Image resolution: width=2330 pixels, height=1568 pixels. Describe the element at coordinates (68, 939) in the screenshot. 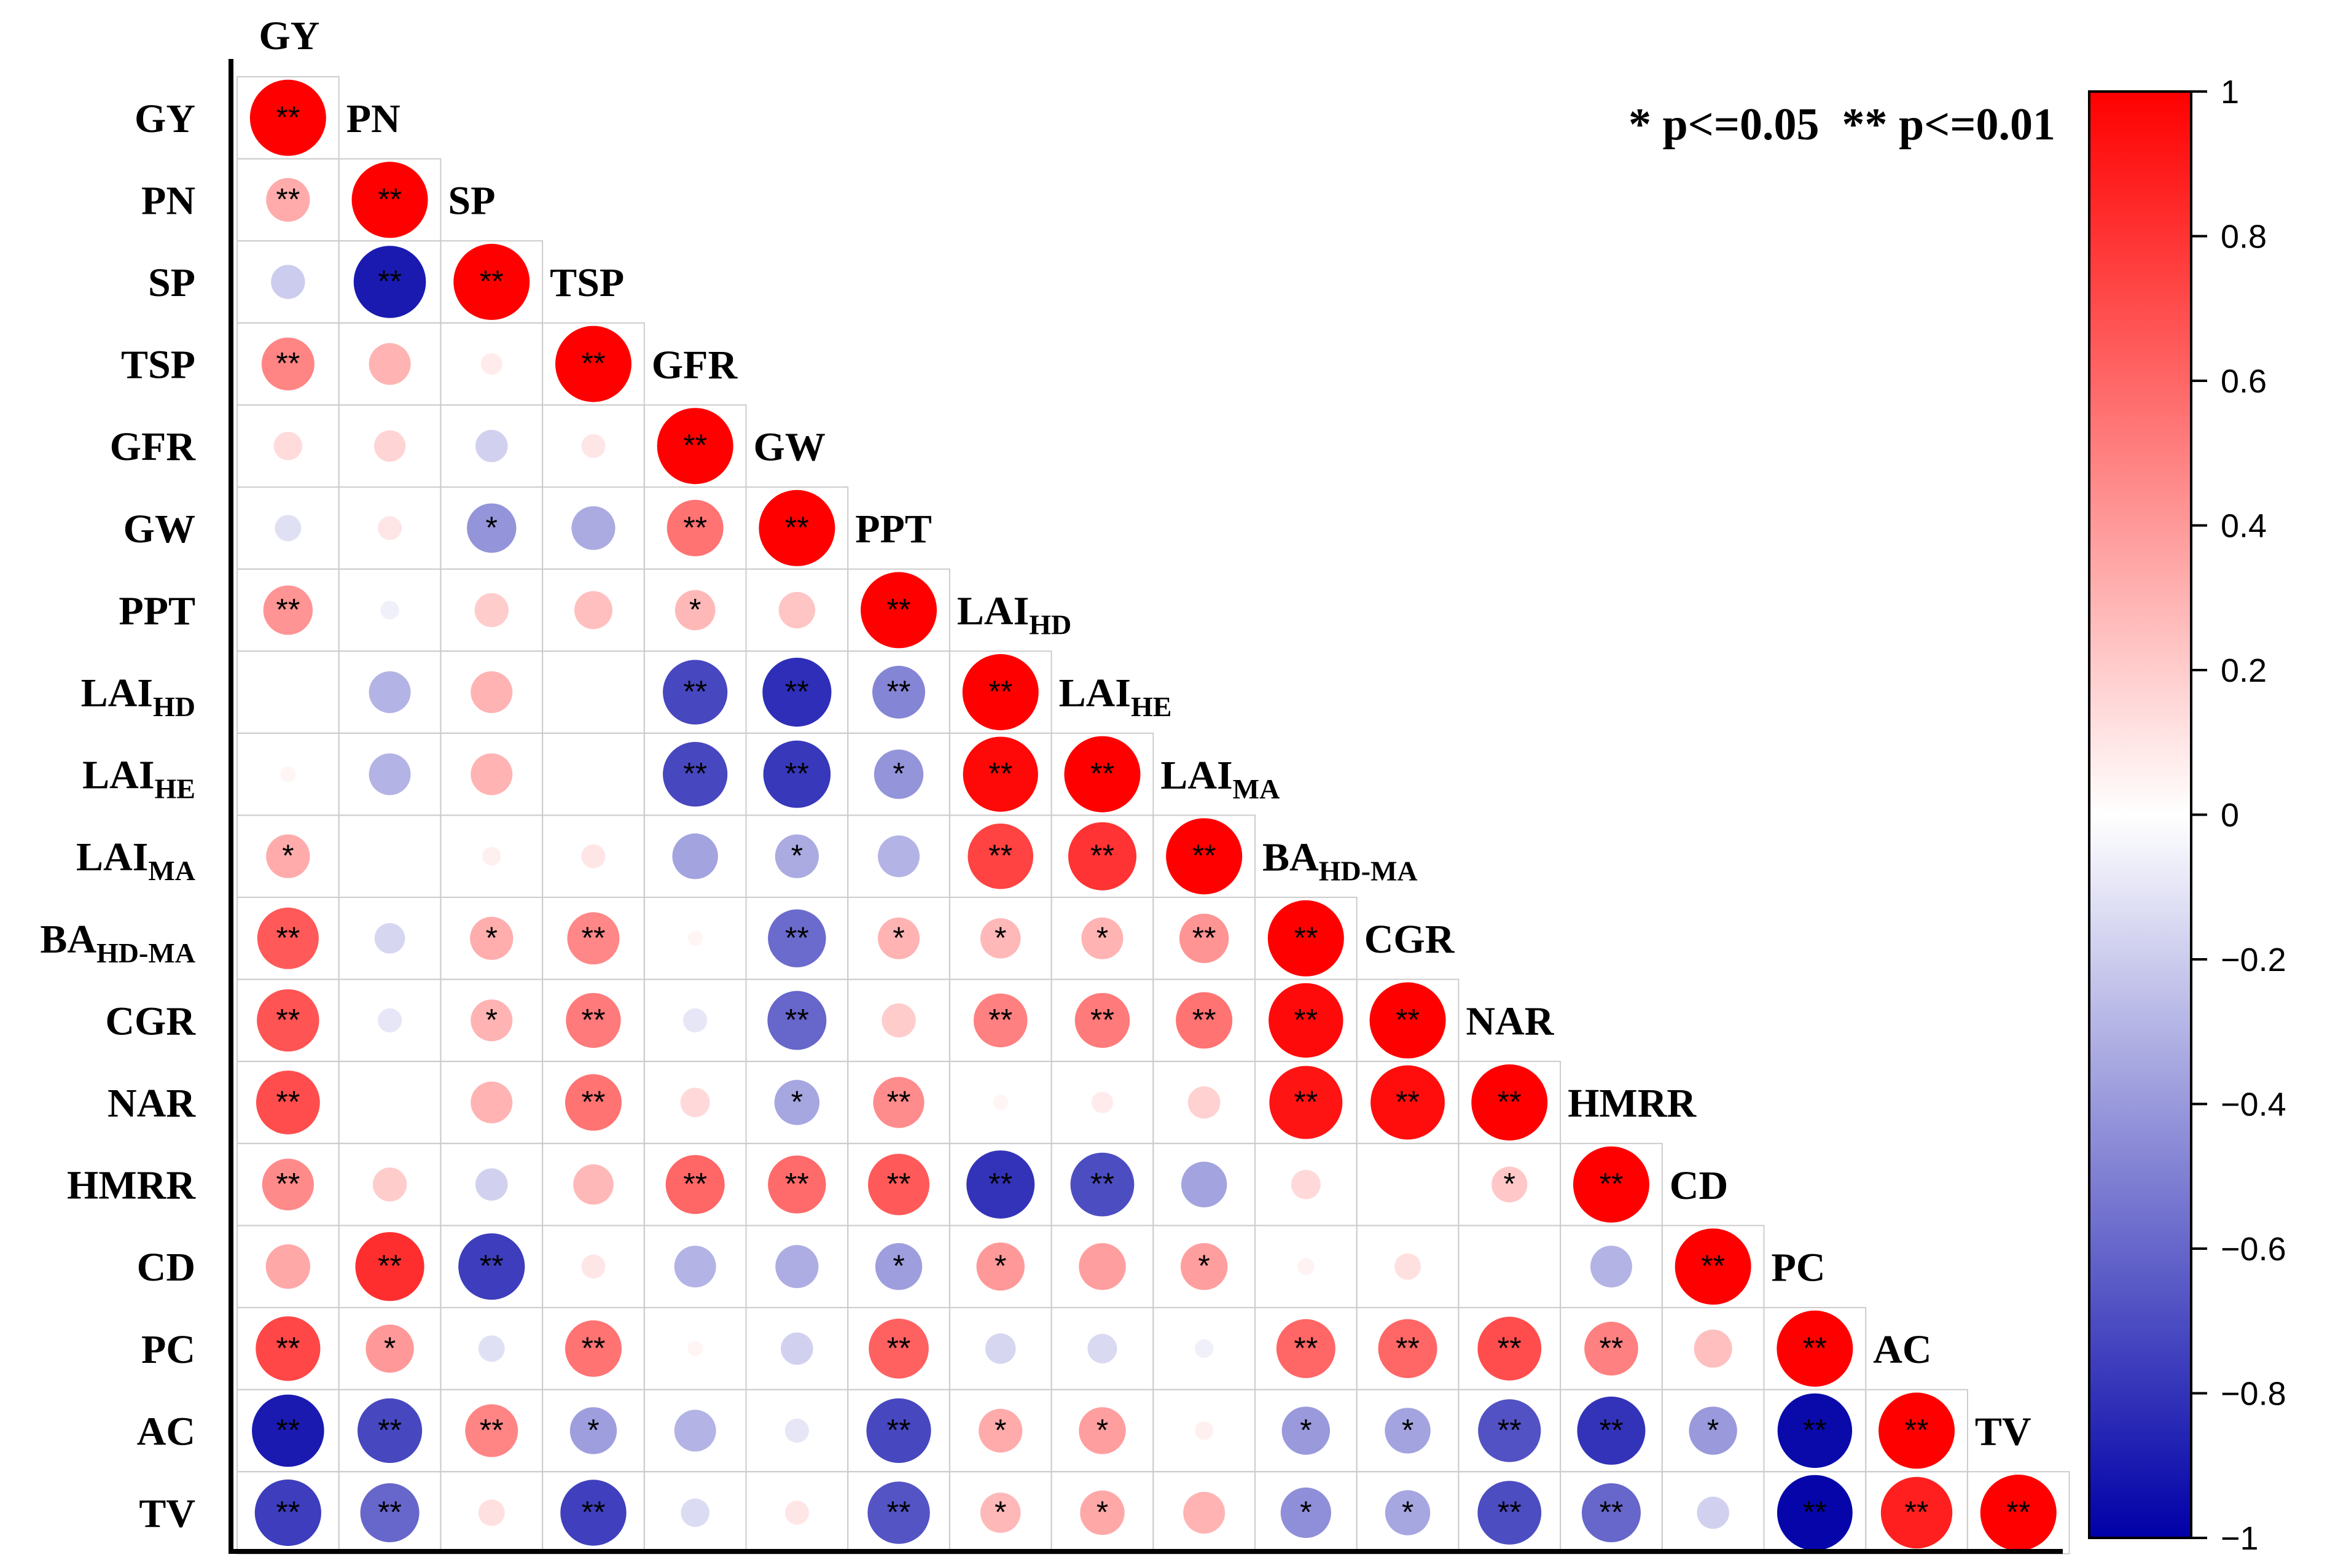

I see `row-label-BA_HD-MA-main: BA` at that location.